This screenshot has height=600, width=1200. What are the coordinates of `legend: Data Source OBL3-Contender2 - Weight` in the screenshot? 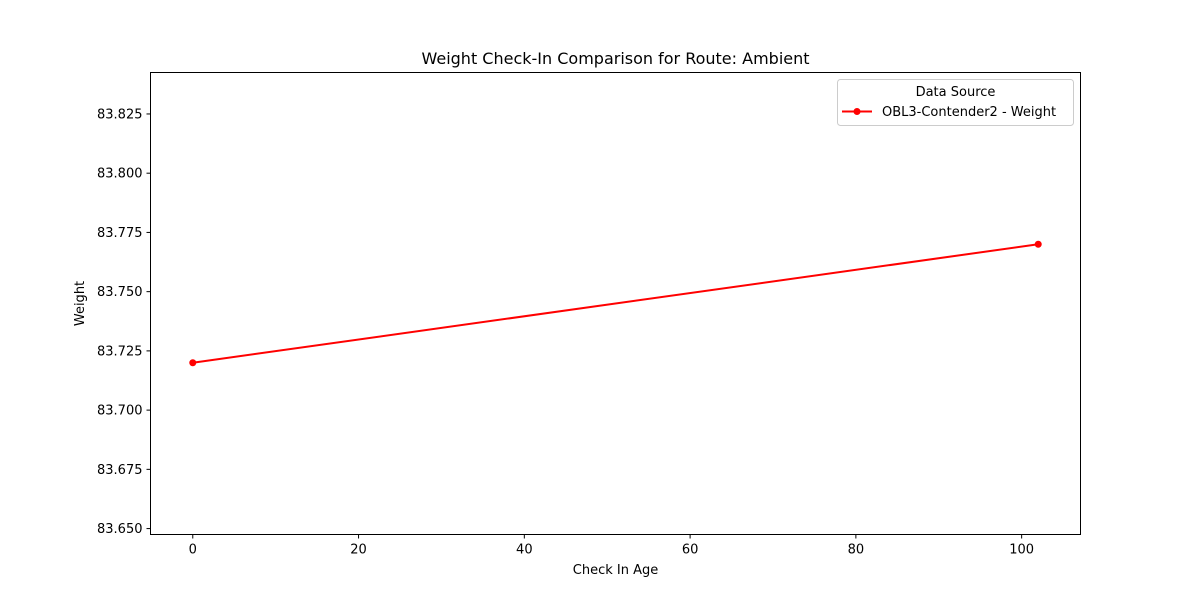 It's located at (955, 102).